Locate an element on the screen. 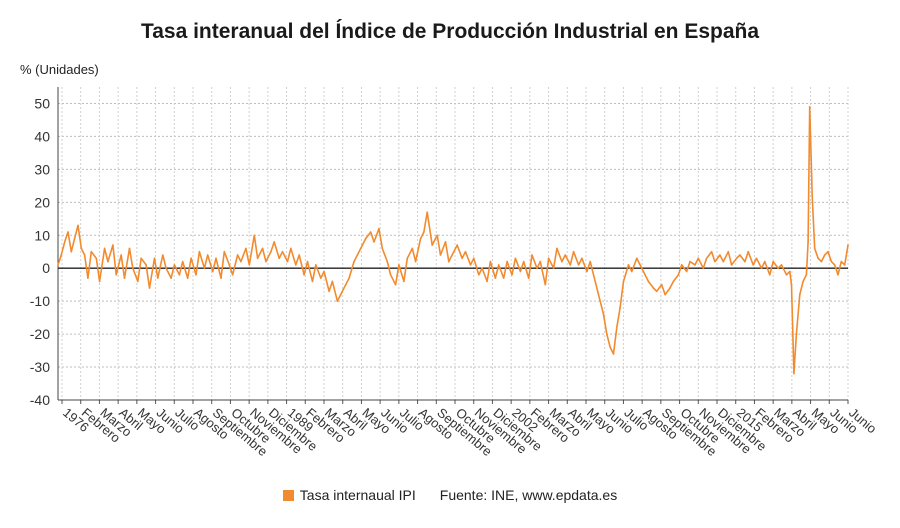 The image size is (900, 528). y-tick-label: -40 is located at coordinates (40, 400).